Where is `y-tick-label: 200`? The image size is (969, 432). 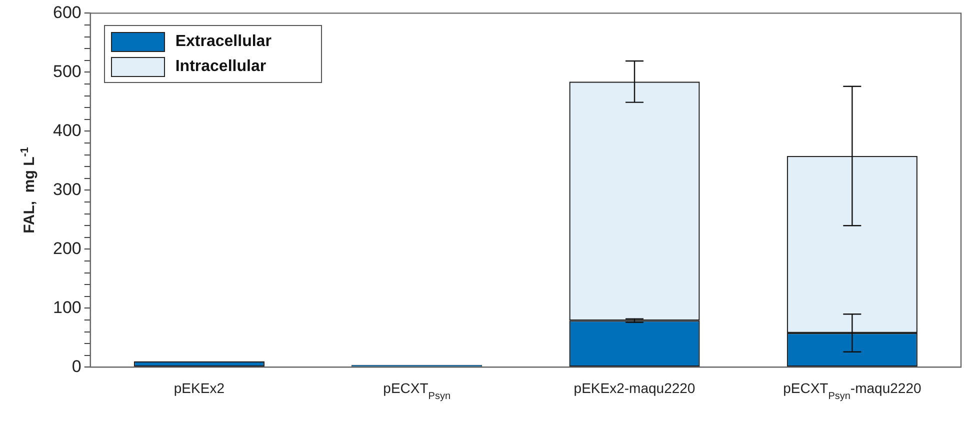
y-tick-label: 200 is located at coordinates (67, 248).